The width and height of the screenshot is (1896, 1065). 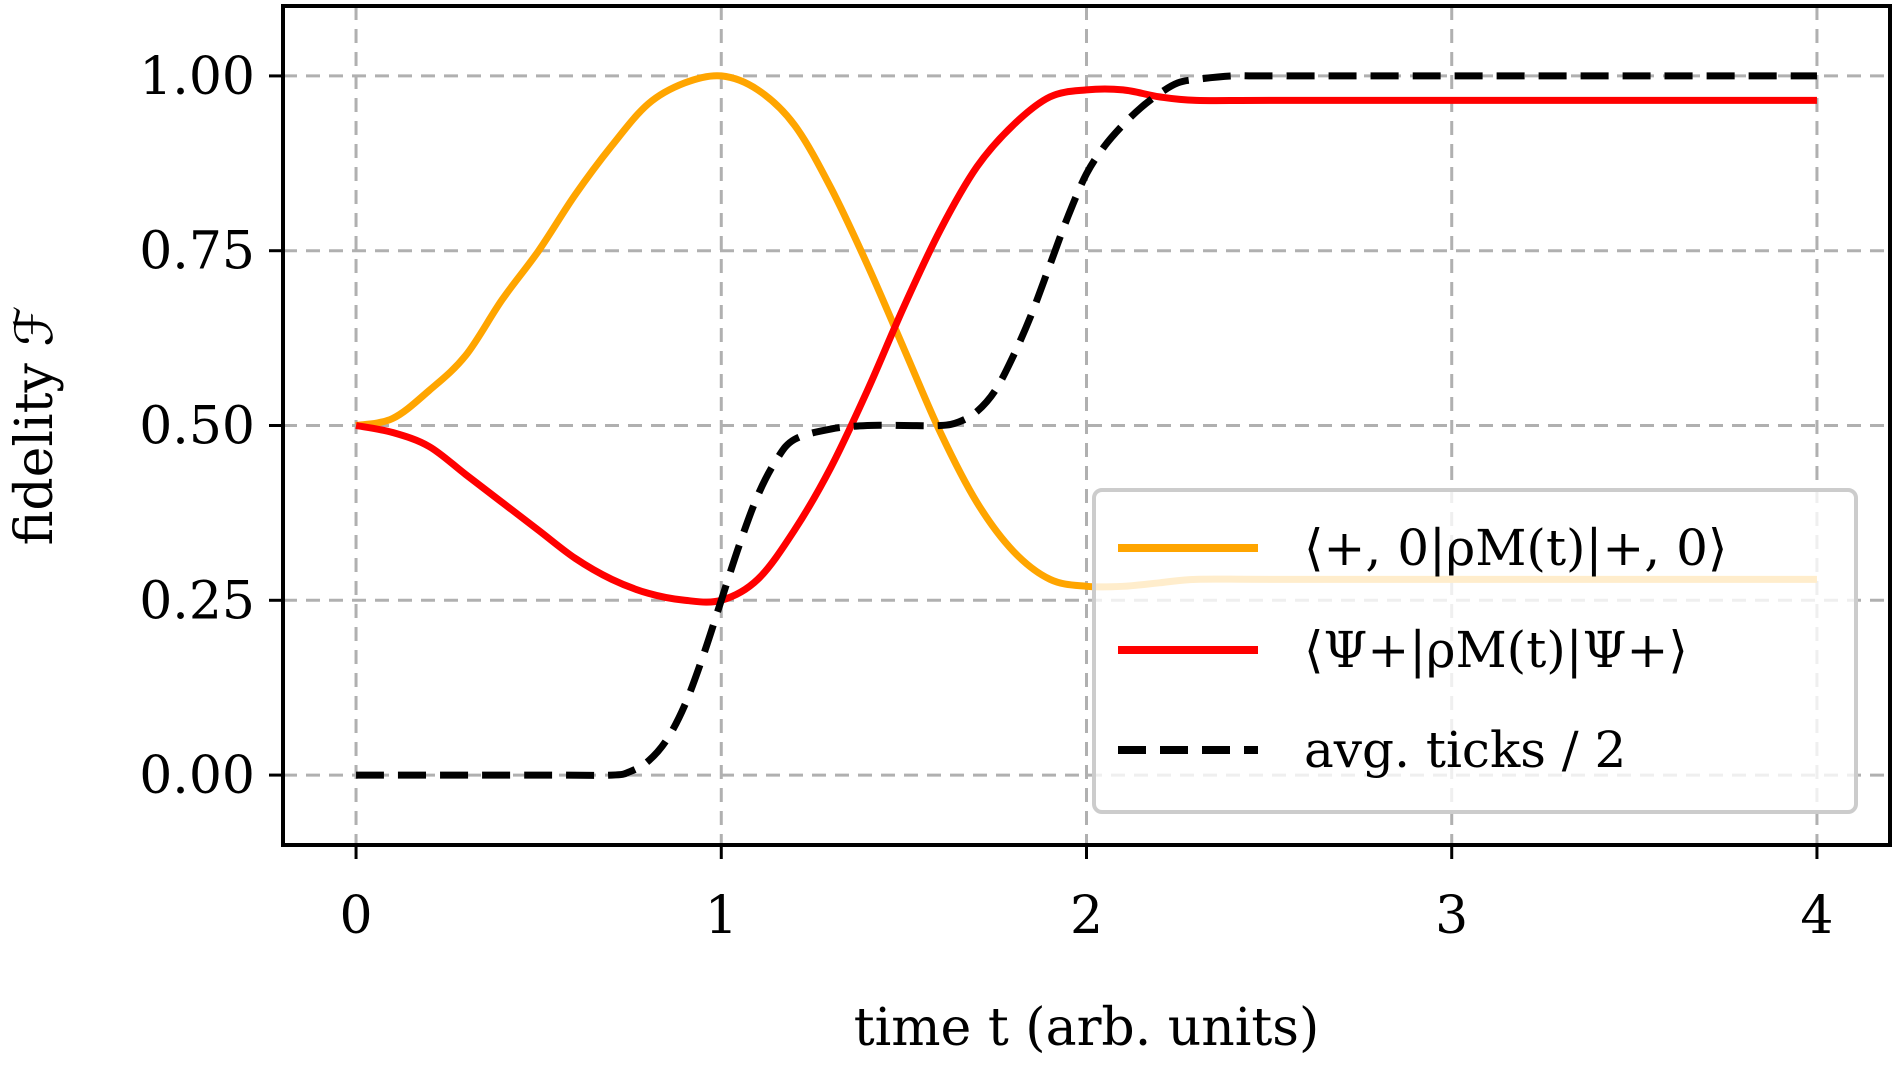 I want to click on legend-label-orange: ⟨+, 0|ρM(t)|+, 0⟩, so click(x=1515, y=548).